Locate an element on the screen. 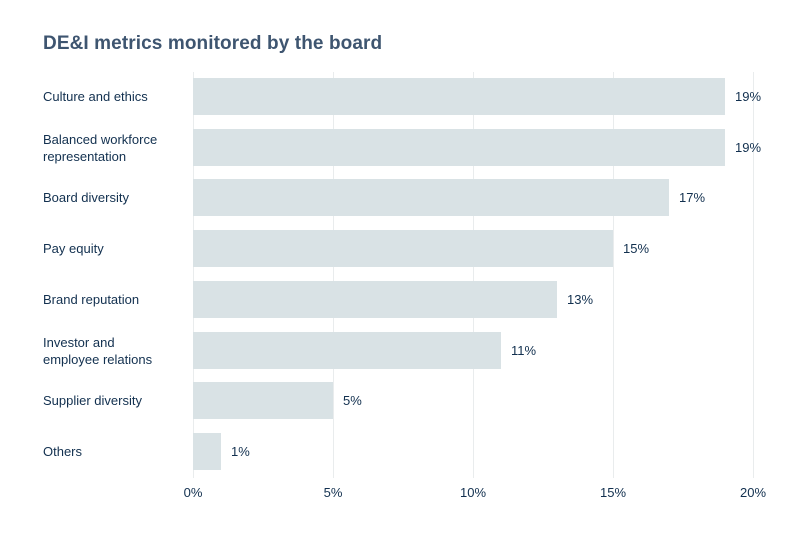 The height and width of the screenshot is (538, 800). category-label: Investor and employee relations is located at coordinates (98, 350).